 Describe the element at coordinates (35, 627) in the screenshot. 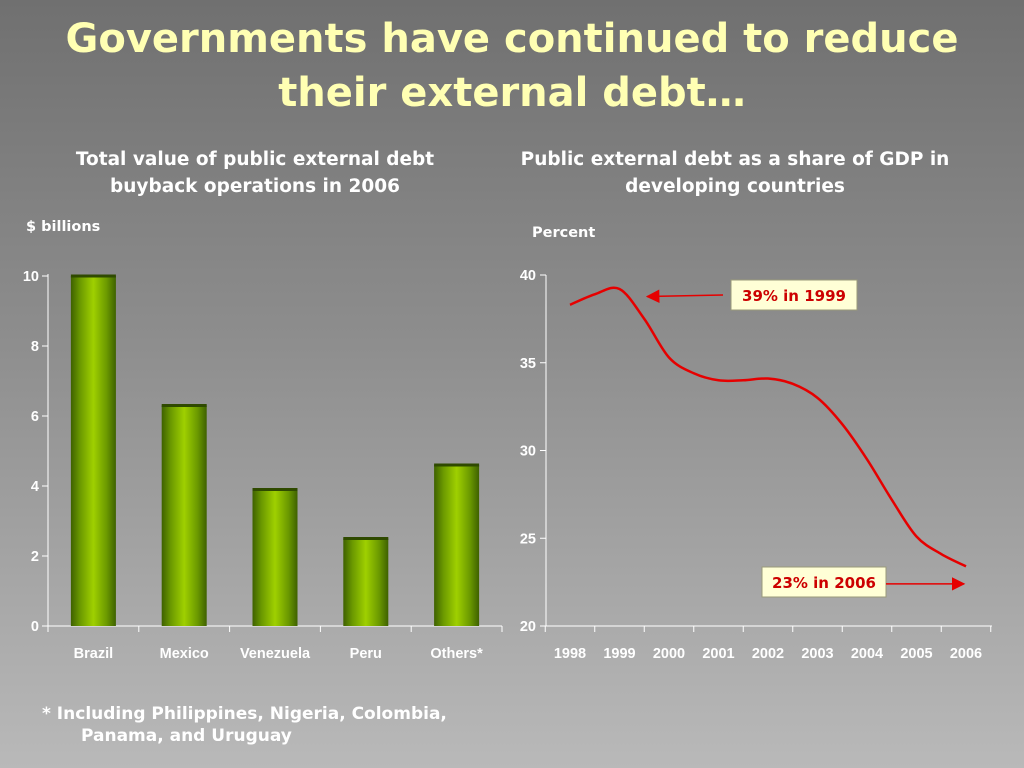

I see `bar-chart-y-tick-label: 0` at that location.